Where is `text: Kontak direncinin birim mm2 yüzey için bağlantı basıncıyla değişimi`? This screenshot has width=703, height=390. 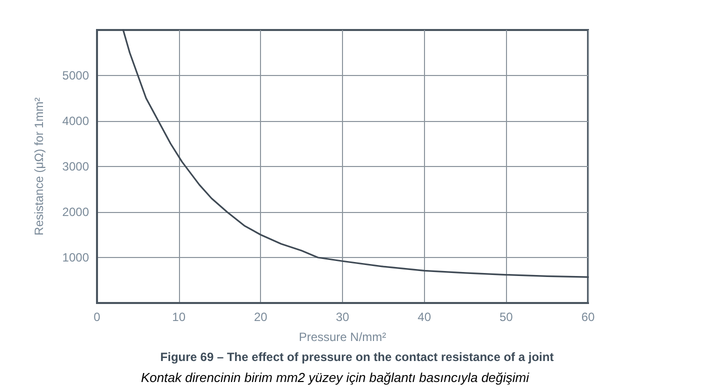
text: Kontak direncinin birim mm2 yüzey için bağlantı basıncıyla değişimi is located at coordinates (335, 377).